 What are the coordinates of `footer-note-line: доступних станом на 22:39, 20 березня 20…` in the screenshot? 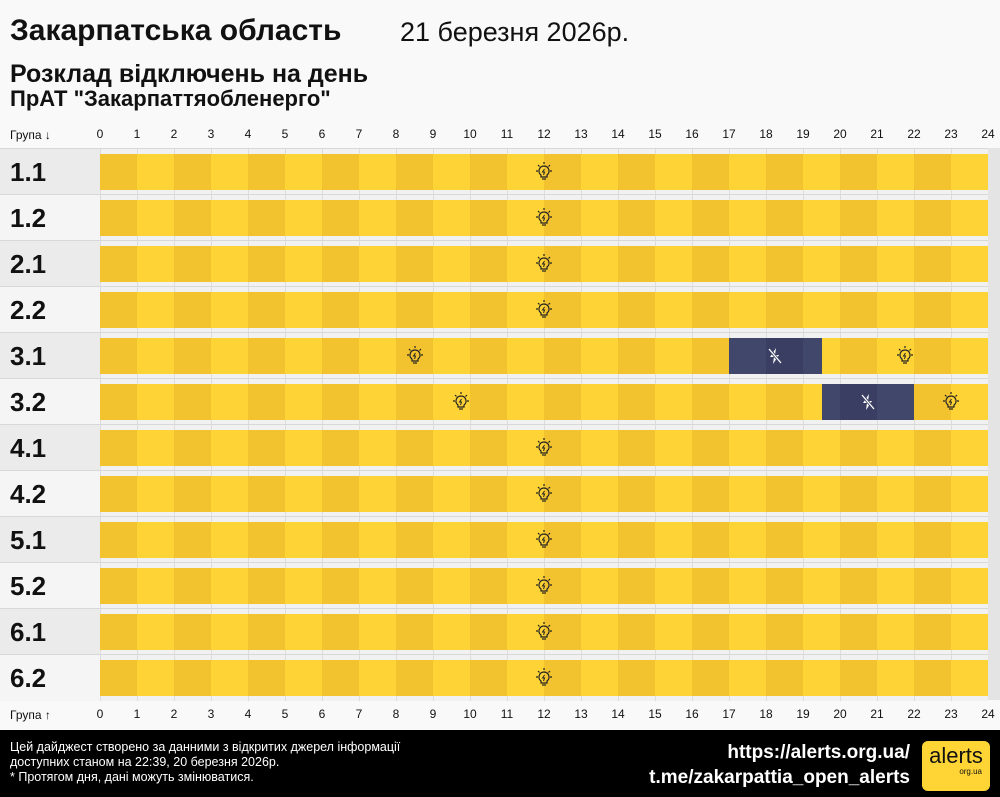 It's located at (145, 762).